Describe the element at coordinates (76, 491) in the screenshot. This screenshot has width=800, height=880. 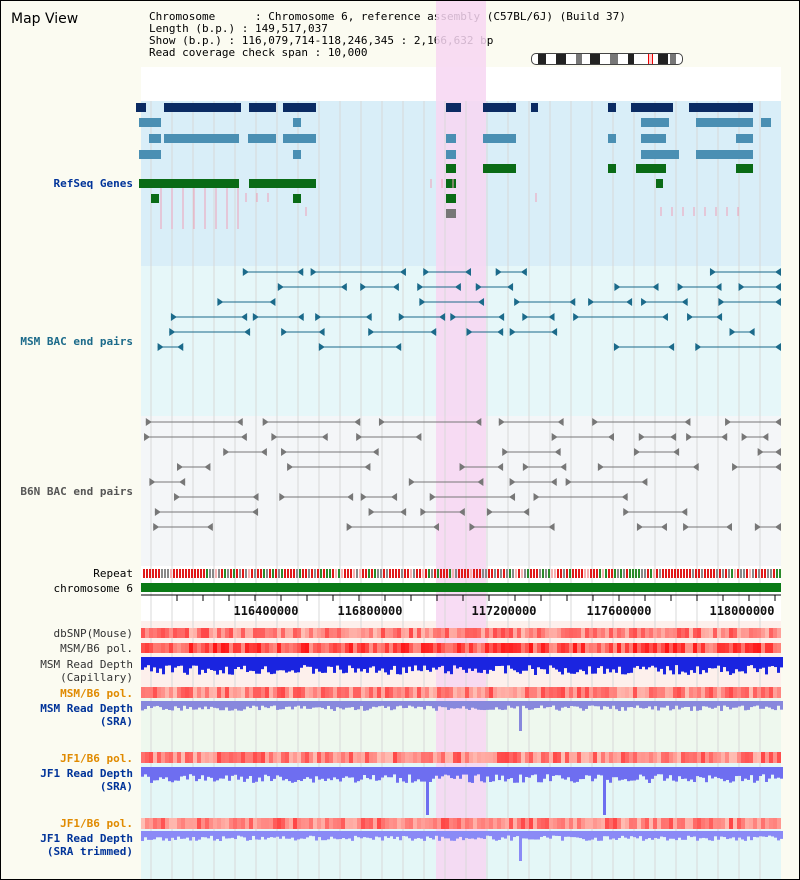
I see `track-label-b6n-bac: B6N BAC end pairs` at that location.